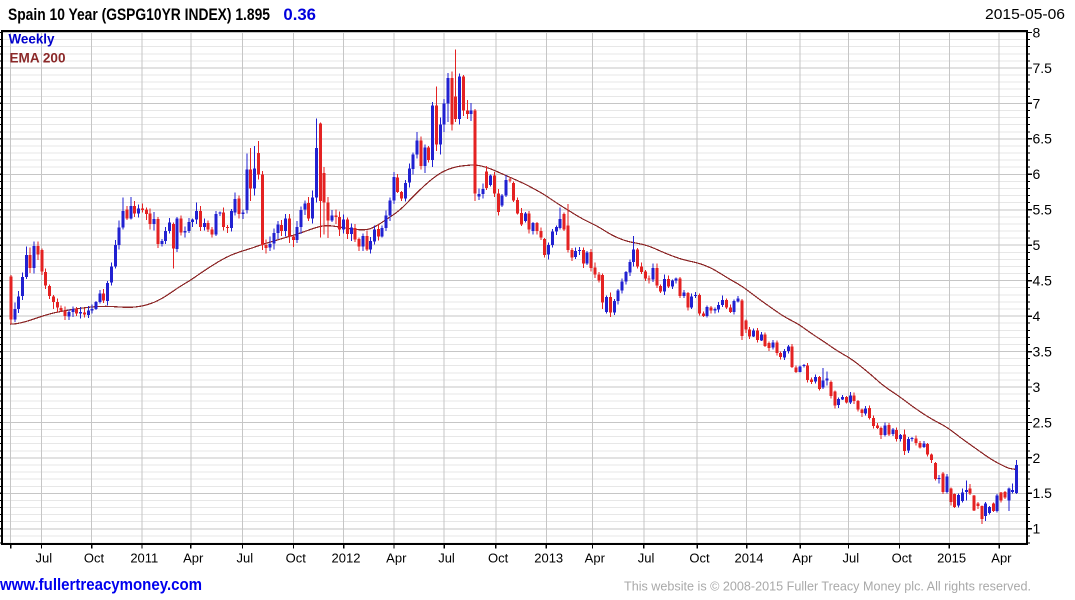  I want to click on svg-text: EMA 200, so click(38, 58).